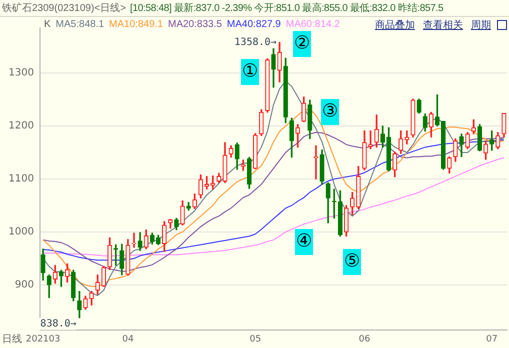 Image resolution: width=509 pixels, height=348 pixels. I want to click on legend-title: K, so click(47, 24).